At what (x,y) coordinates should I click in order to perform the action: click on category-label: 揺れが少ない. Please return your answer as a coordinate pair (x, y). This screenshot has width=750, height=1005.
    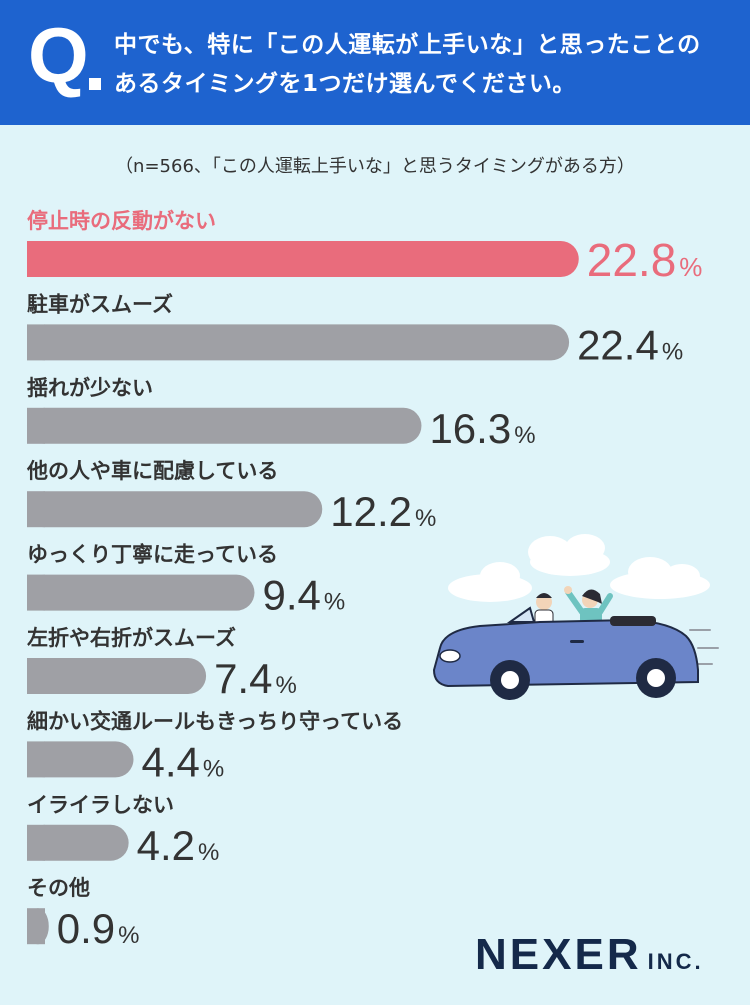
    Looking at the image, I should click on (90, 388).